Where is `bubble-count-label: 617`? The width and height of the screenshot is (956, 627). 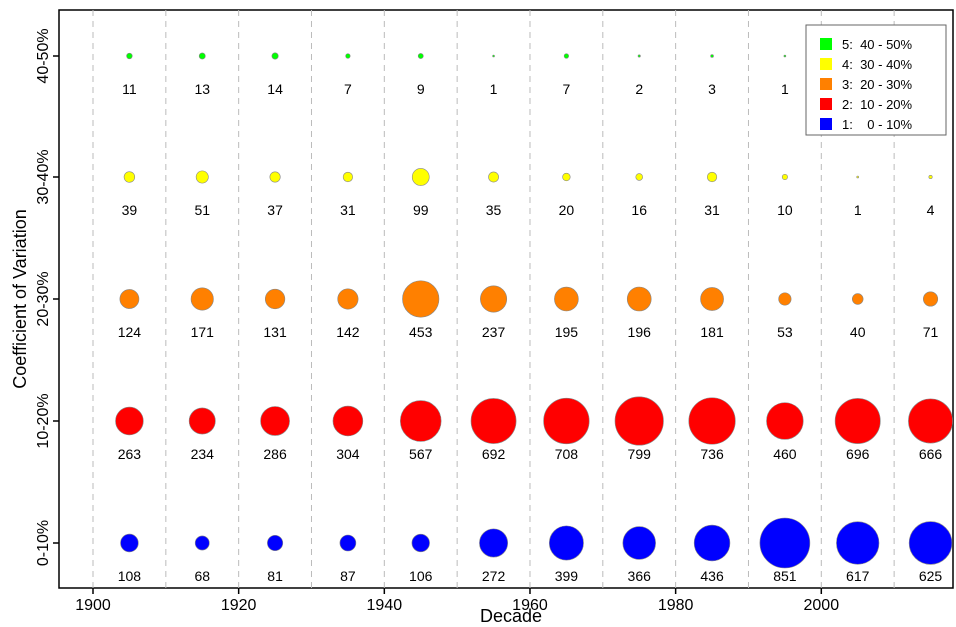 bubble-count-label: 617 is located at coordinates (858, 576).